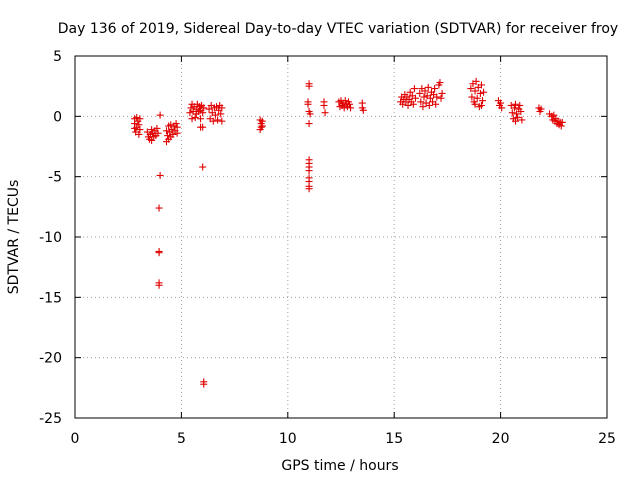 This screenshot has height=480, width=640. What do you see at coordinates (343, 439) in the screenshot?
I see `x-tick-labels: 0 5 10 15 20 25` at bounding box center [343, 439].